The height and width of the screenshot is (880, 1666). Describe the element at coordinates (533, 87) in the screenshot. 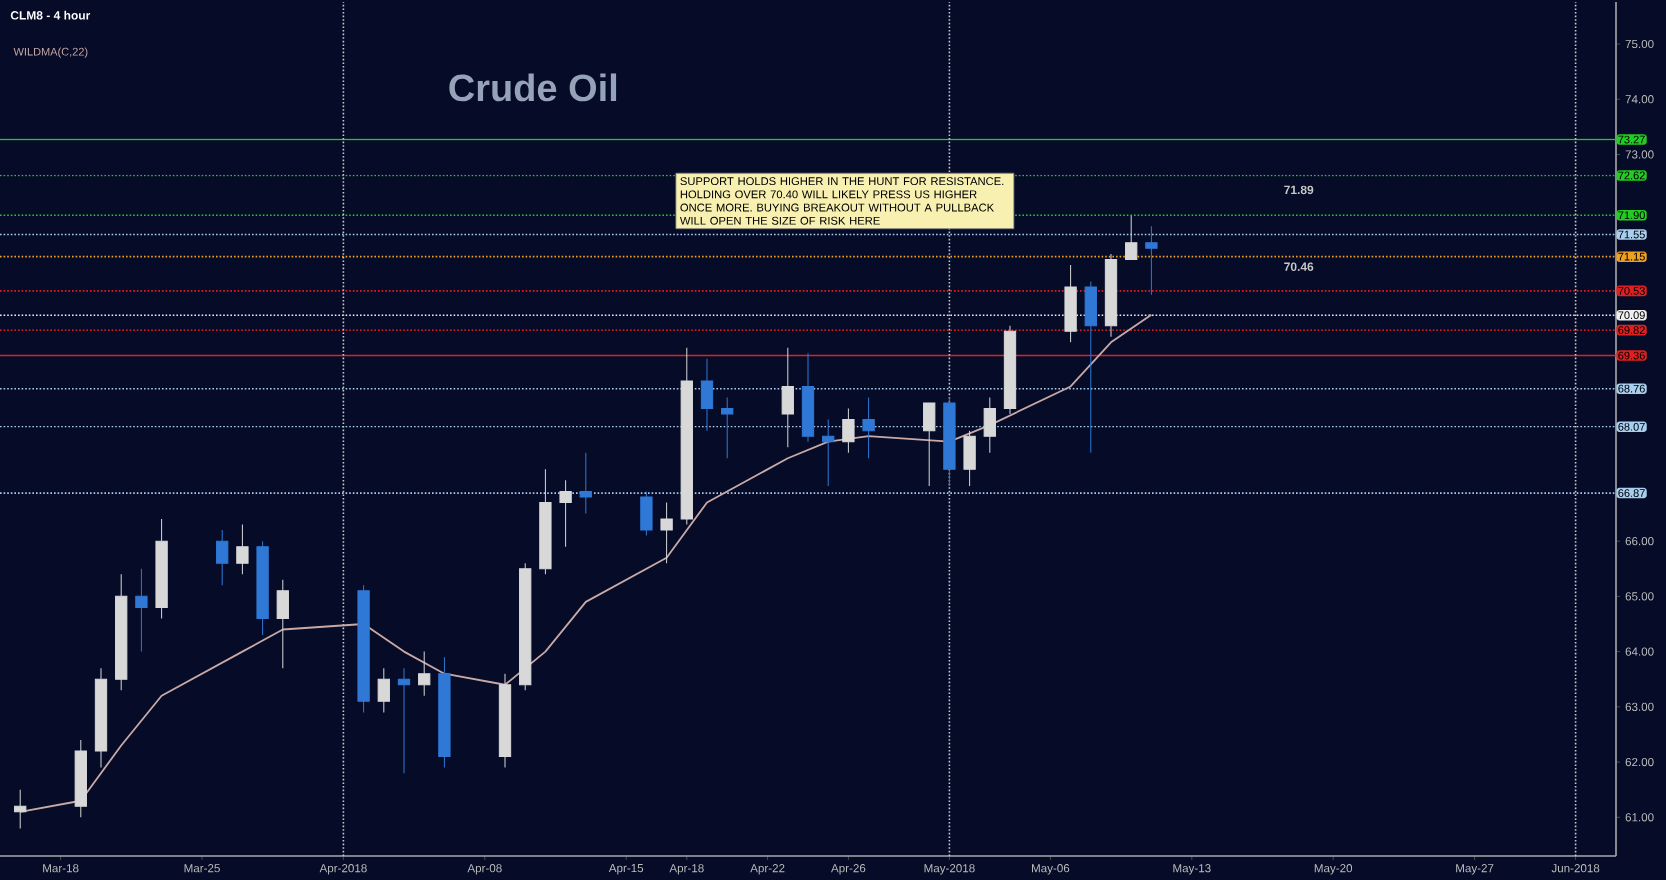

I see `text: Crude Oil` at that location.